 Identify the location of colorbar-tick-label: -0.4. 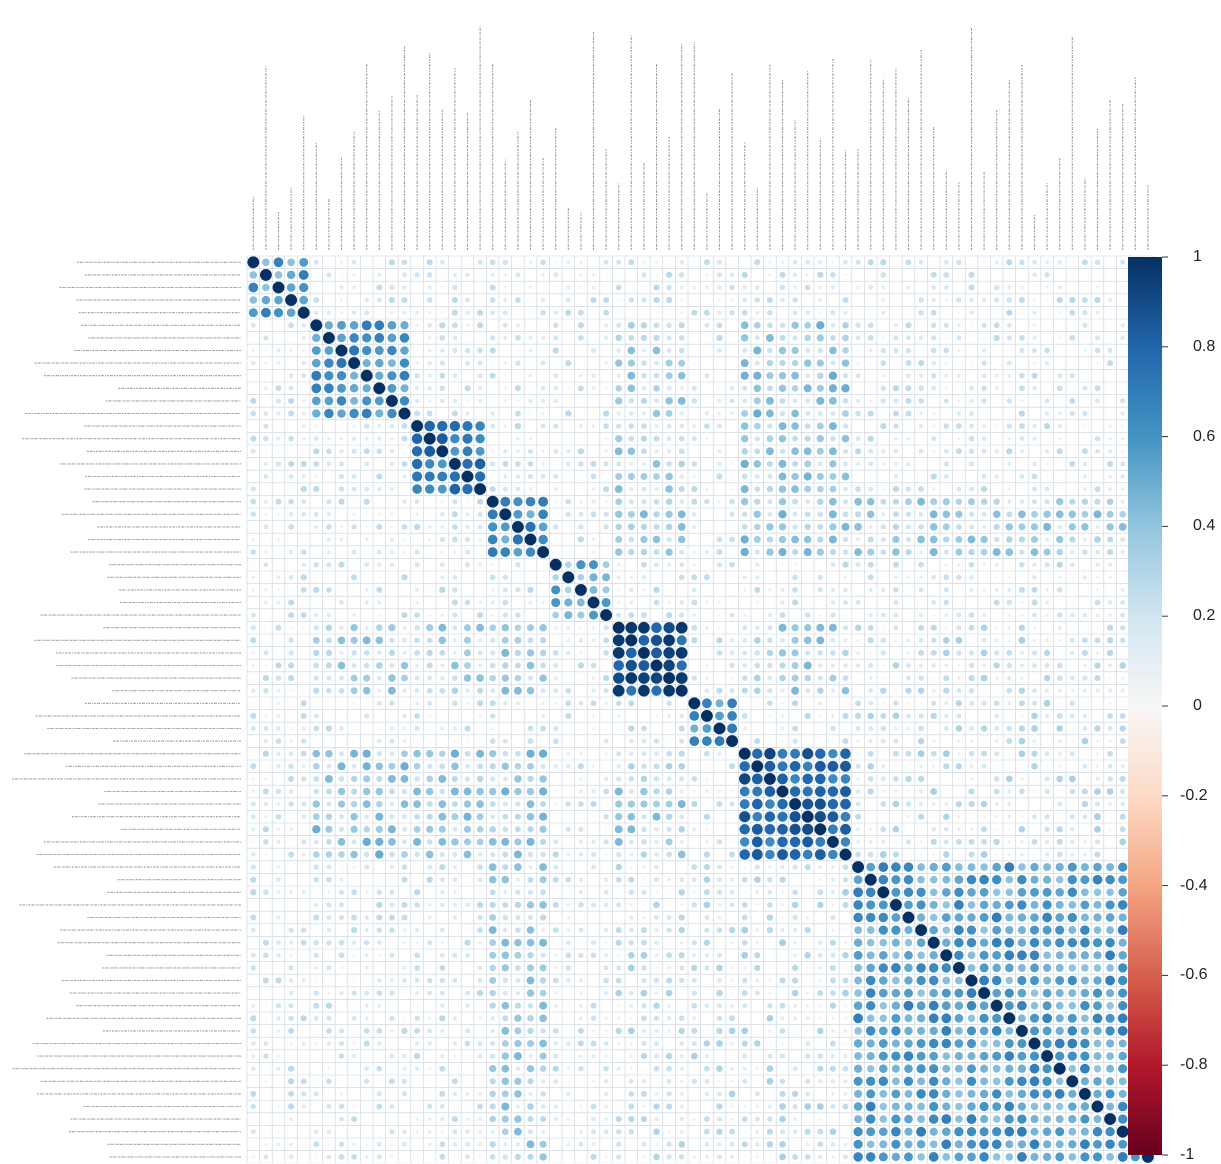
(1194, 885).